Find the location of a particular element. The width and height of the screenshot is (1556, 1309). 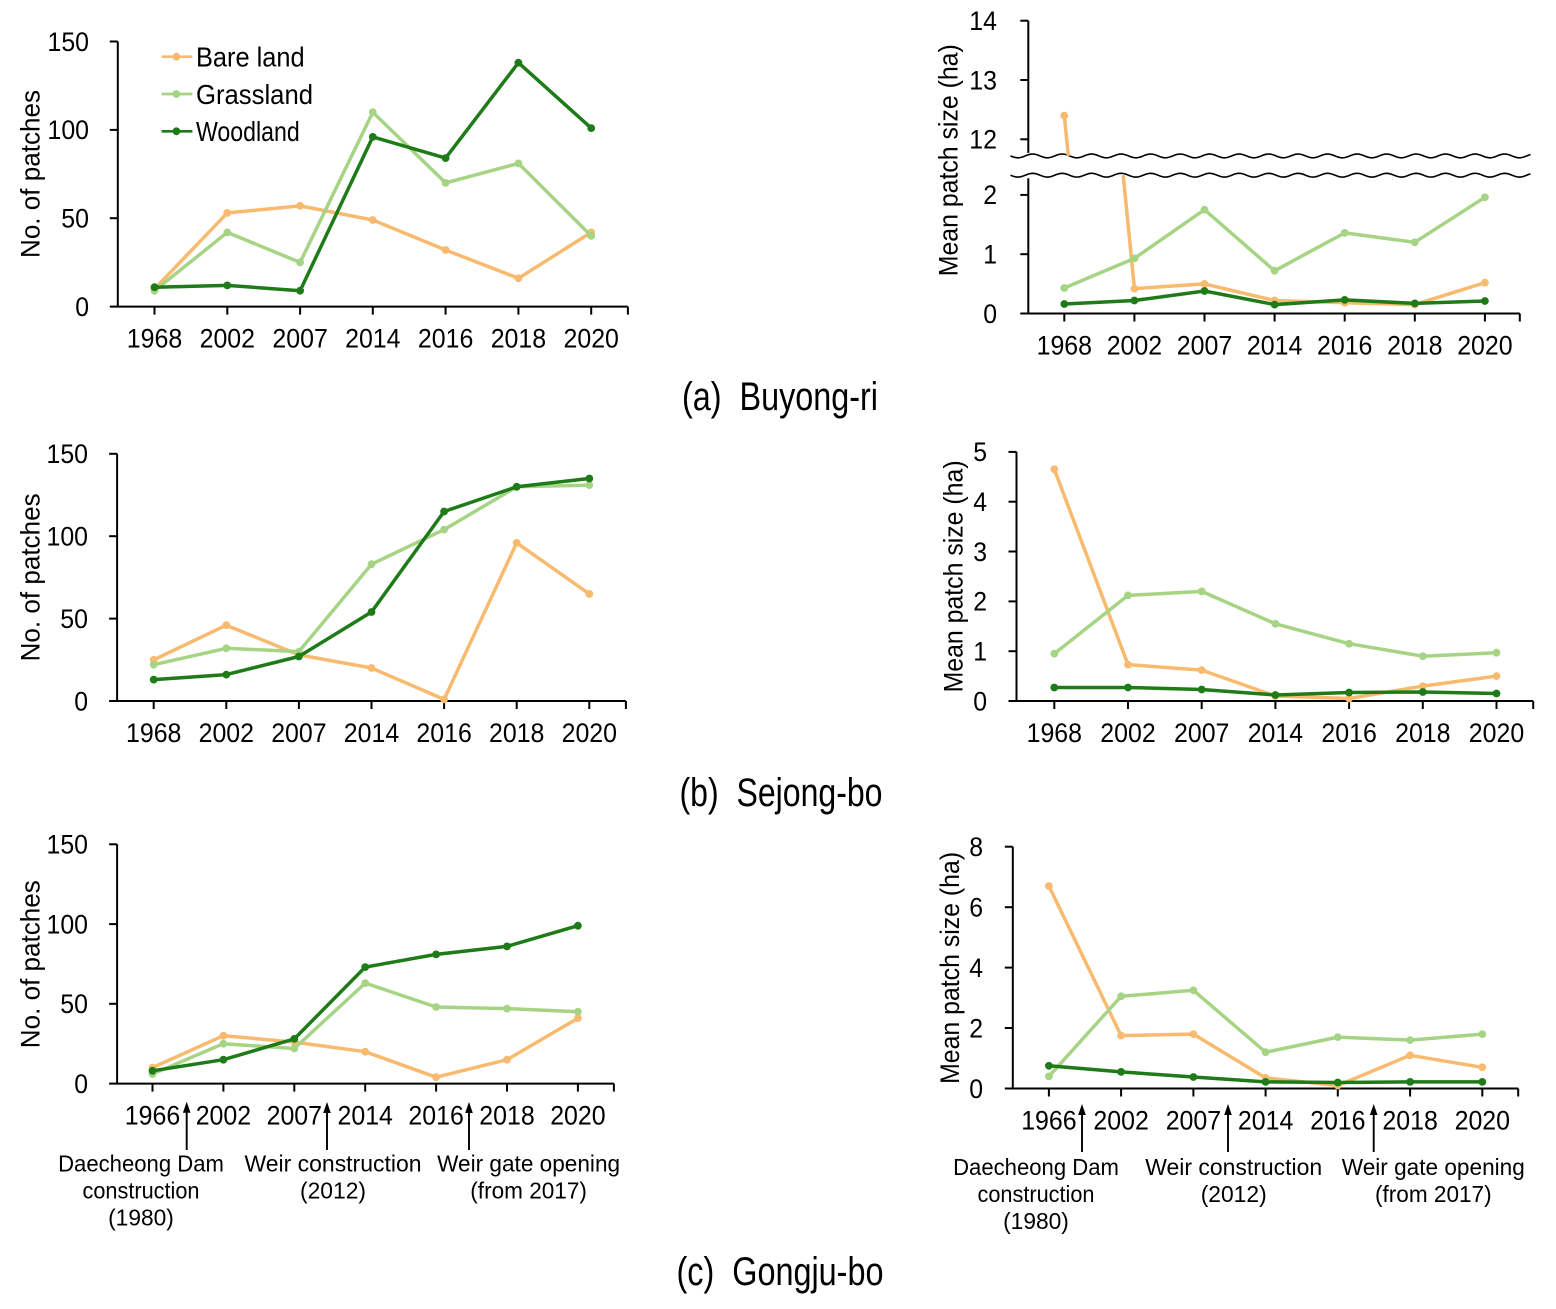

svg-text: Grassland is located at coordinates (254, 94).